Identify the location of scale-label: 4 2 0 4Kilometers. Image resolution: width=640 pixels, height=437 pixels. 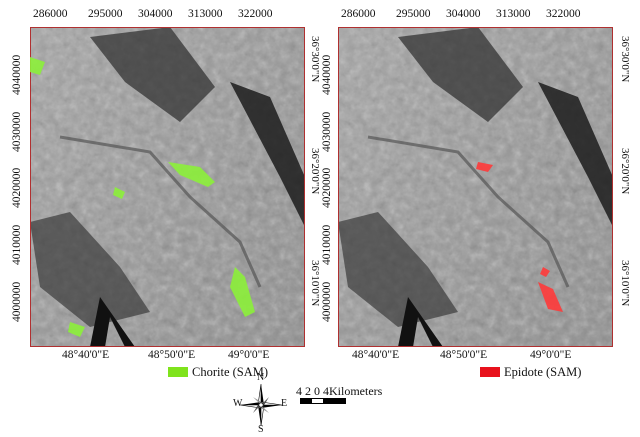
(339, 391).